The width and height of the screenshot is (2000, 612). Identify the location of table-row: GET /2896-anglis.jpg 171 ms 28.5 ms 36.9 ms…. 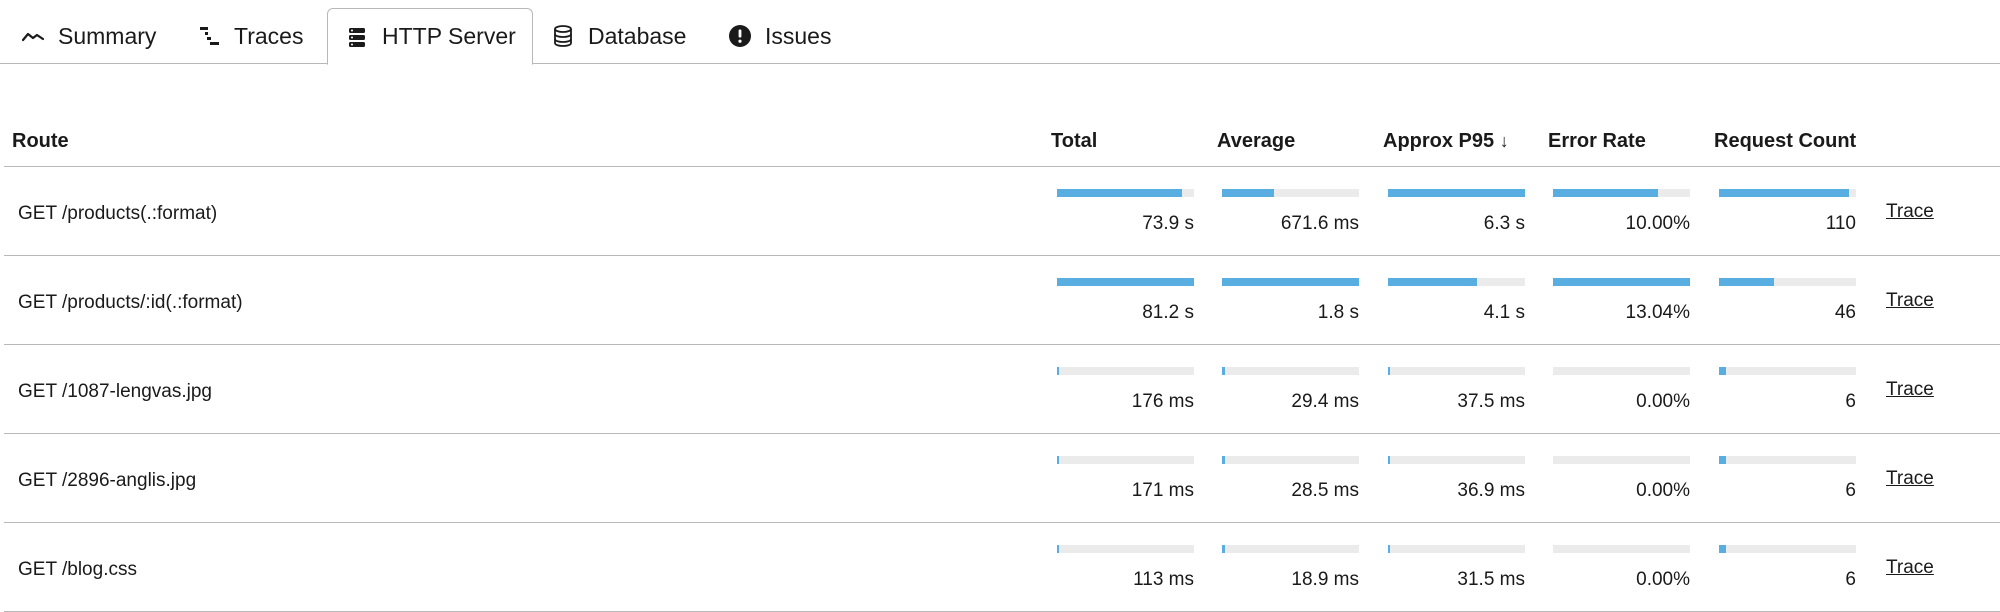
(1002, 478).